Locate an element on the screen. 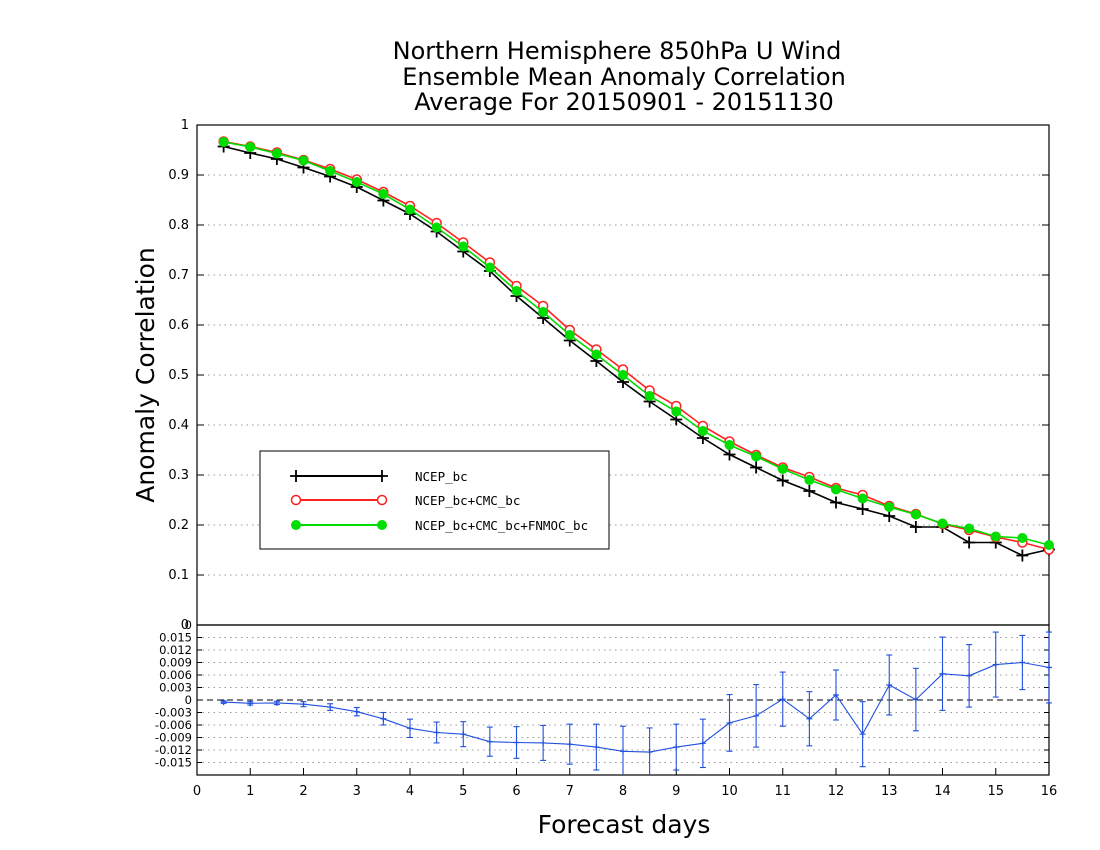 This screenshot has height=850, width=1100. y-tick-label: 0.4 is located at coordinates (178, 425).